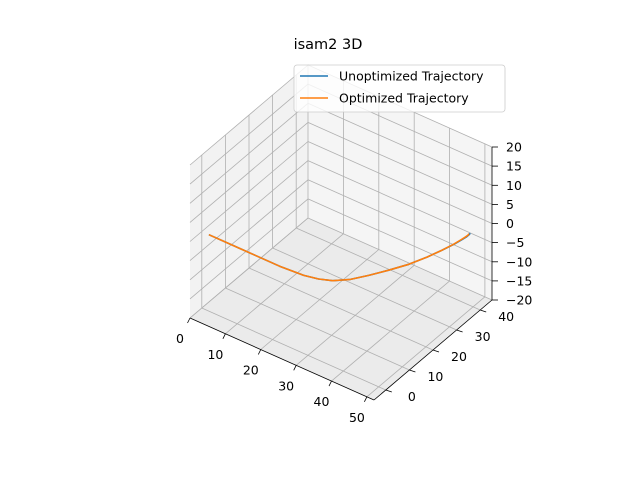 The image size is (640, 480). I want to click on z-tick-label: −20, so click(519, 300).